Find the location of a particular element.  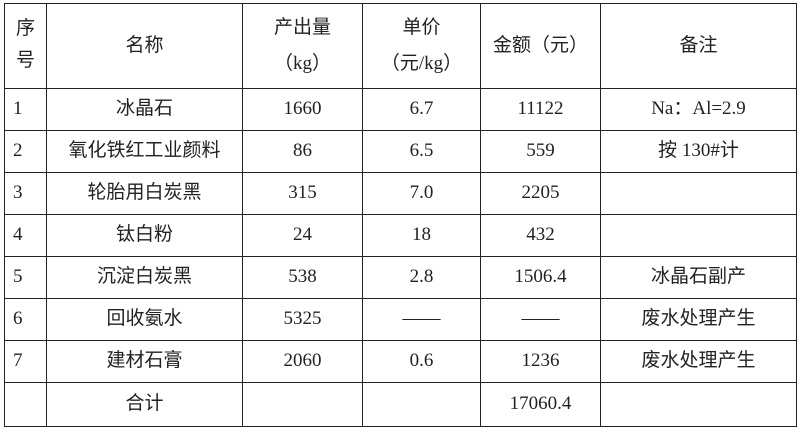

table-row: 6 回收氨水 5325 —— —— 废水处理产生 is located at coordinates (400, 319).